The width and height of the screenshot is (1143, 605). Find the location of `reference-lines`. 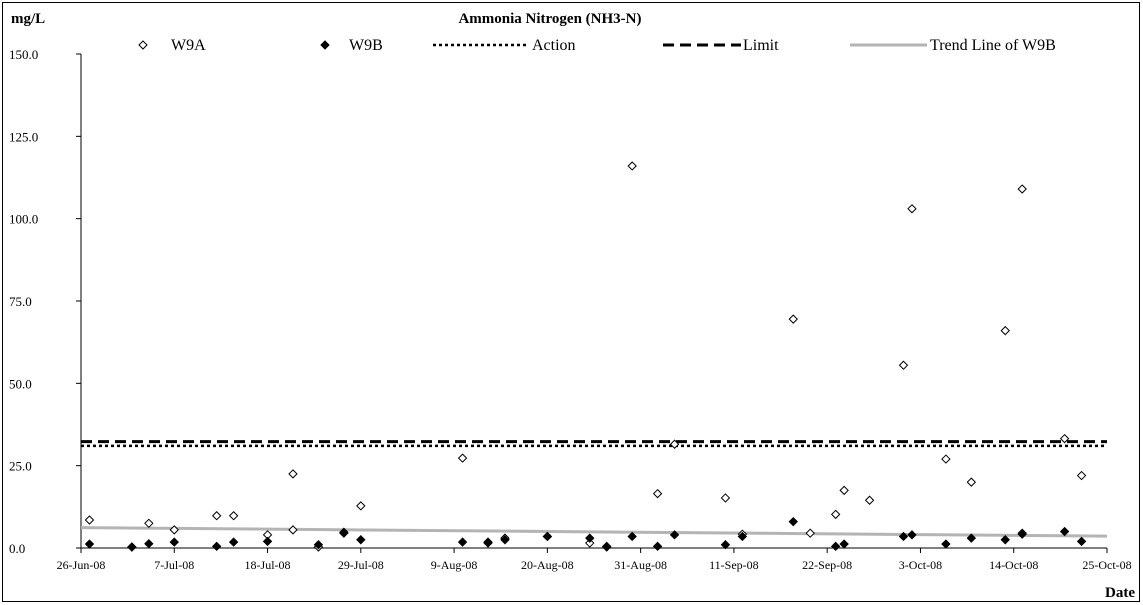

reference-lines is located at coordinates (594, 489).